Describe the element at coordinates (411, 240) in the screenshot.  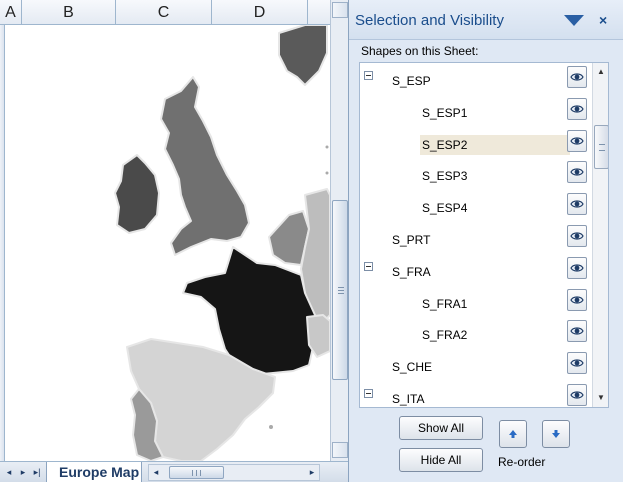
I see `shape-list-item-label: S_PRT` at that location.